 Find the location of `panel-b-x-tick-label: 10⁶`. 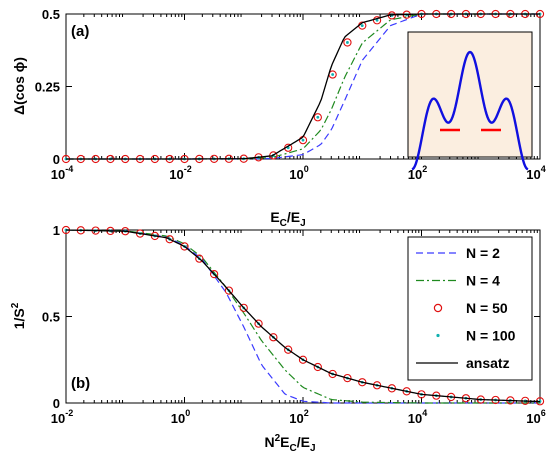

panel-b-x-tick-label: 10⁶ is located at coordinates (535, 417).